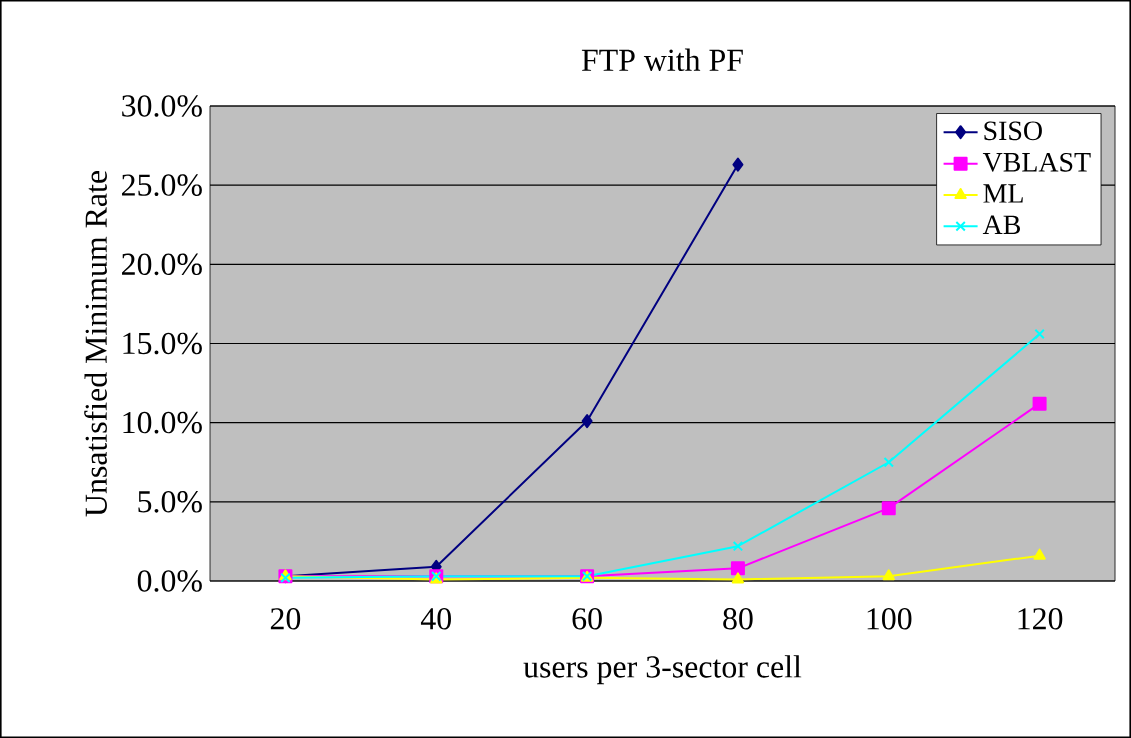 This screenshot has height=738, width=1131. Describe the element at coordinates (738, 619) in the screenshot. I see `x-tick-label: 80` at that location.